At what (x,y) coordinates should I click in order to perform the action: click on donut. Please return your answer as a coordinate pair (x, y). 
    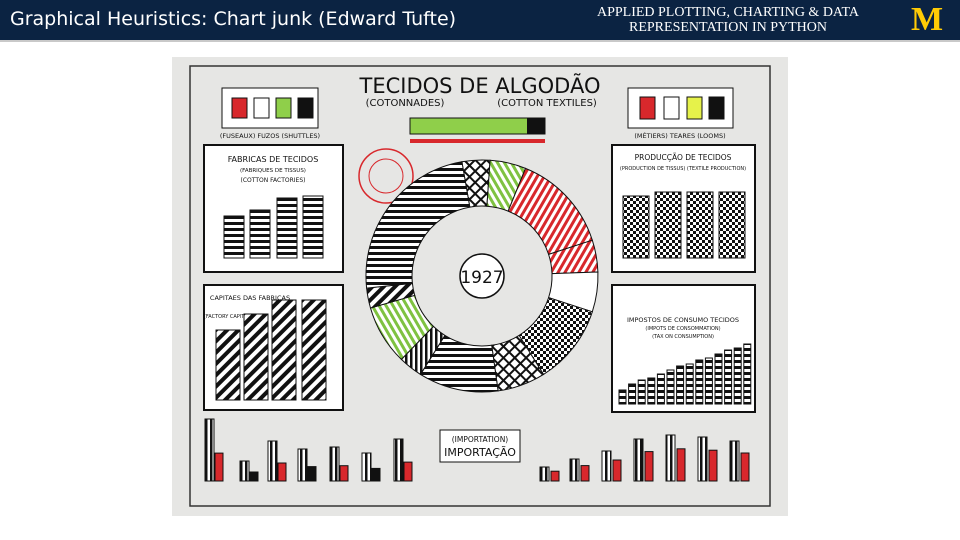
    Looking at the image, I should click on (482, 276).